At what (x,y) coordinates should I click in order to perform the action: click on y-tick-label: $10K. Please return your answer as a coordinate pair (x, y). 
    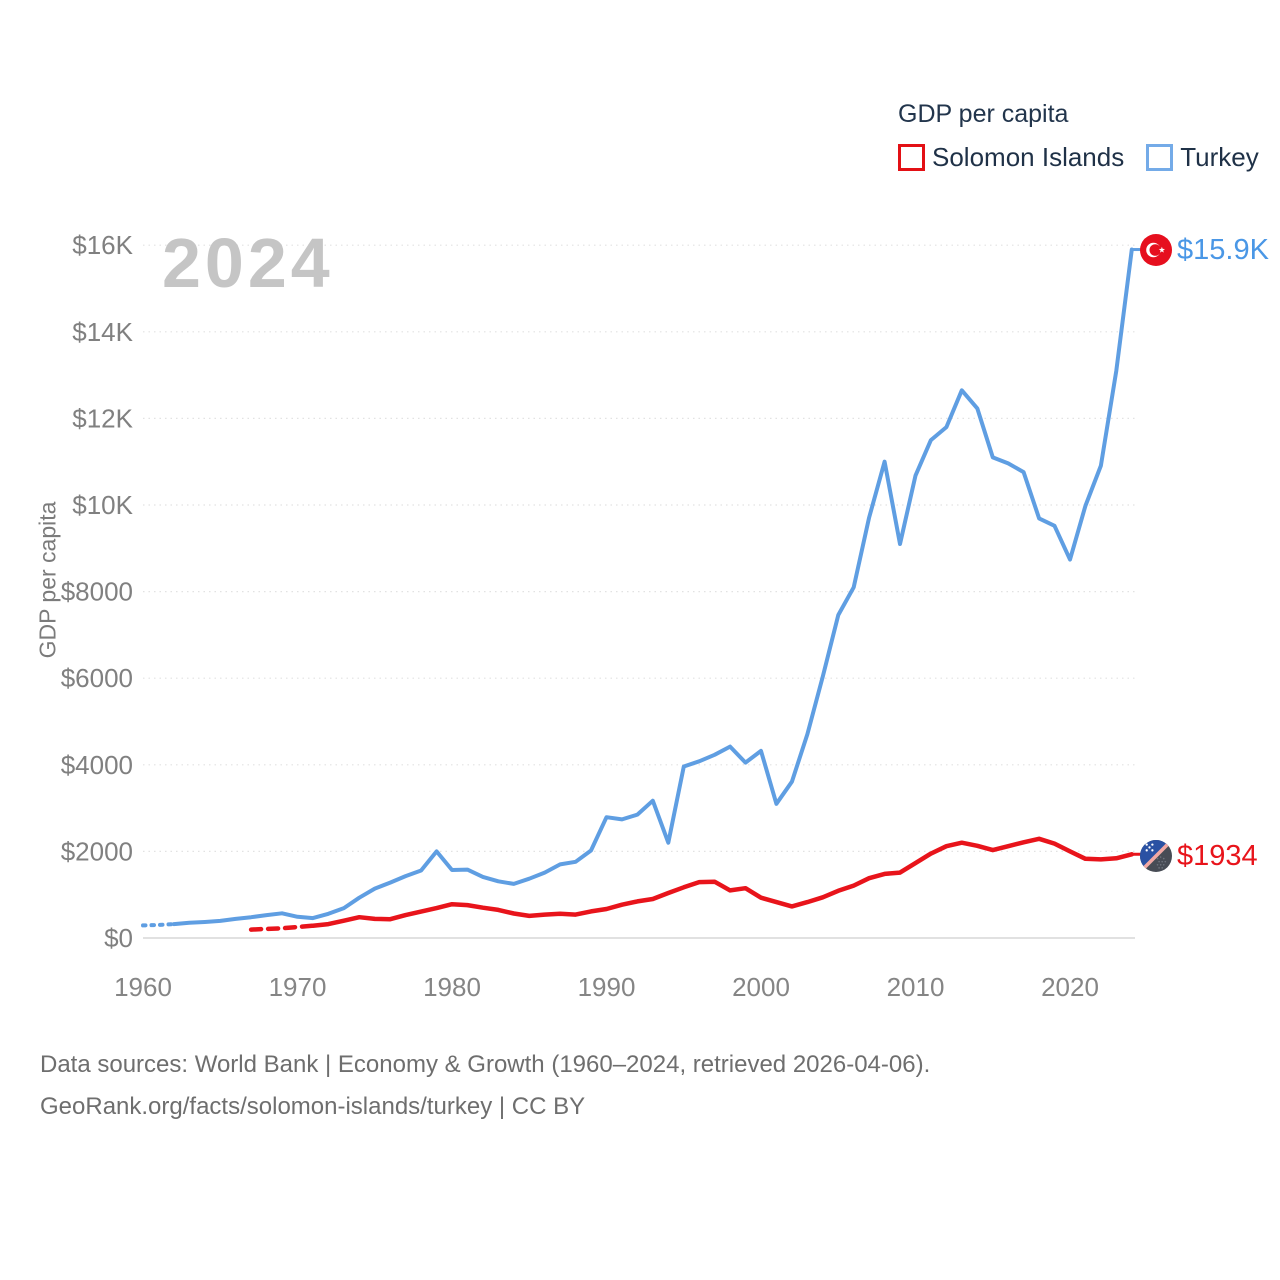
    Looking at the image, I should click on (102, 505).